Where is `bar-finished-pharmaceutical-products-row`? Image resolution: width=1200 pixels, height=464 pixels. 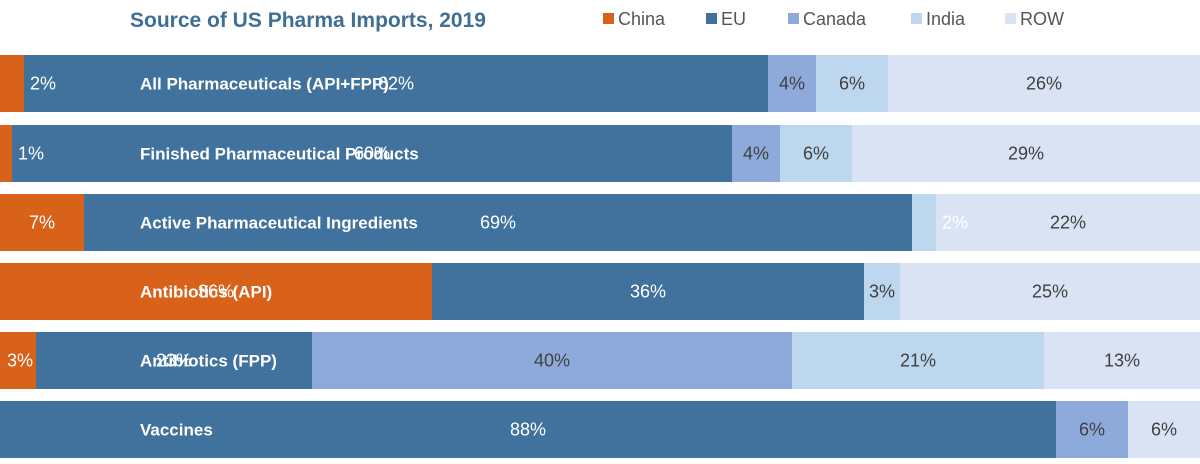 bar-finished-pharmaceutical-products-row is located at coordinates (1026, 153).